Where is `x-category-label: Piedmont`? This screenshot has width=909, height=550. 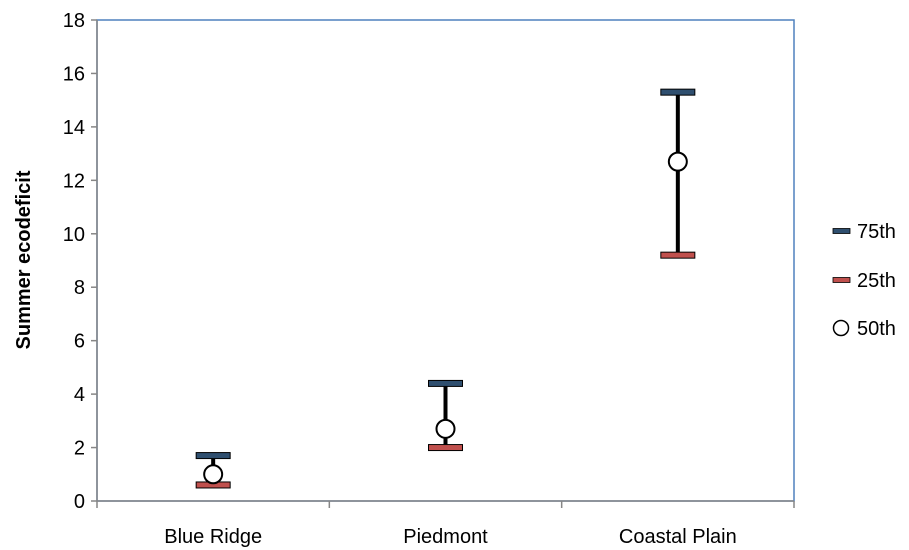
x-category-label: Piedmont is located at coordinates (445, 537).